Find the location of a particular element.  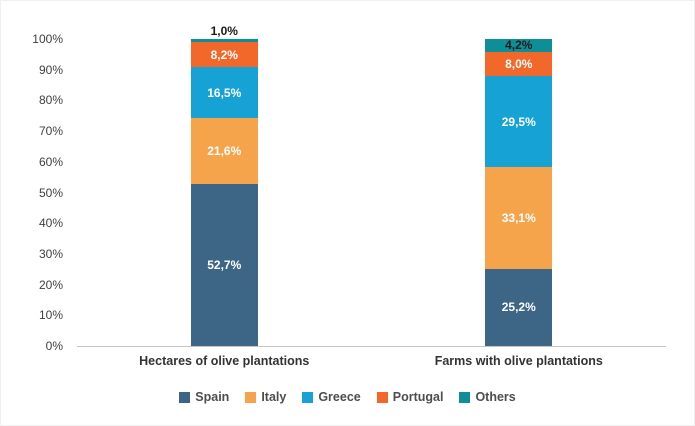

legend-label: Italy is located at coordinates (274, 397).